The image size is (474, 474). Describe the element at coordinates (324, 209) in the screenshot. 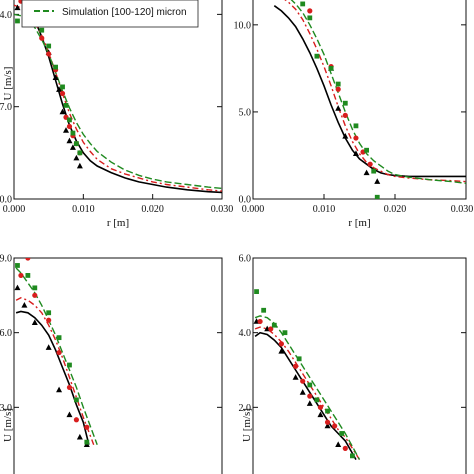

I see `x-tick-label: 0.010` at that location.